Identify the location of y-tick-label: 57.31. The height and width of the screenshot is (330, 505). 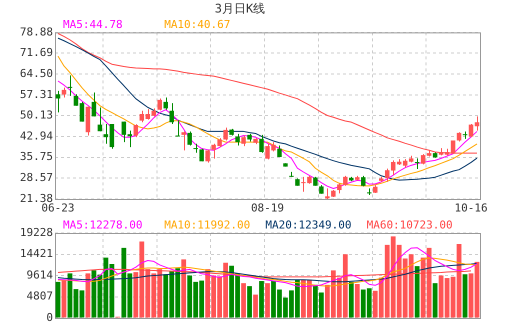
(36, 94).